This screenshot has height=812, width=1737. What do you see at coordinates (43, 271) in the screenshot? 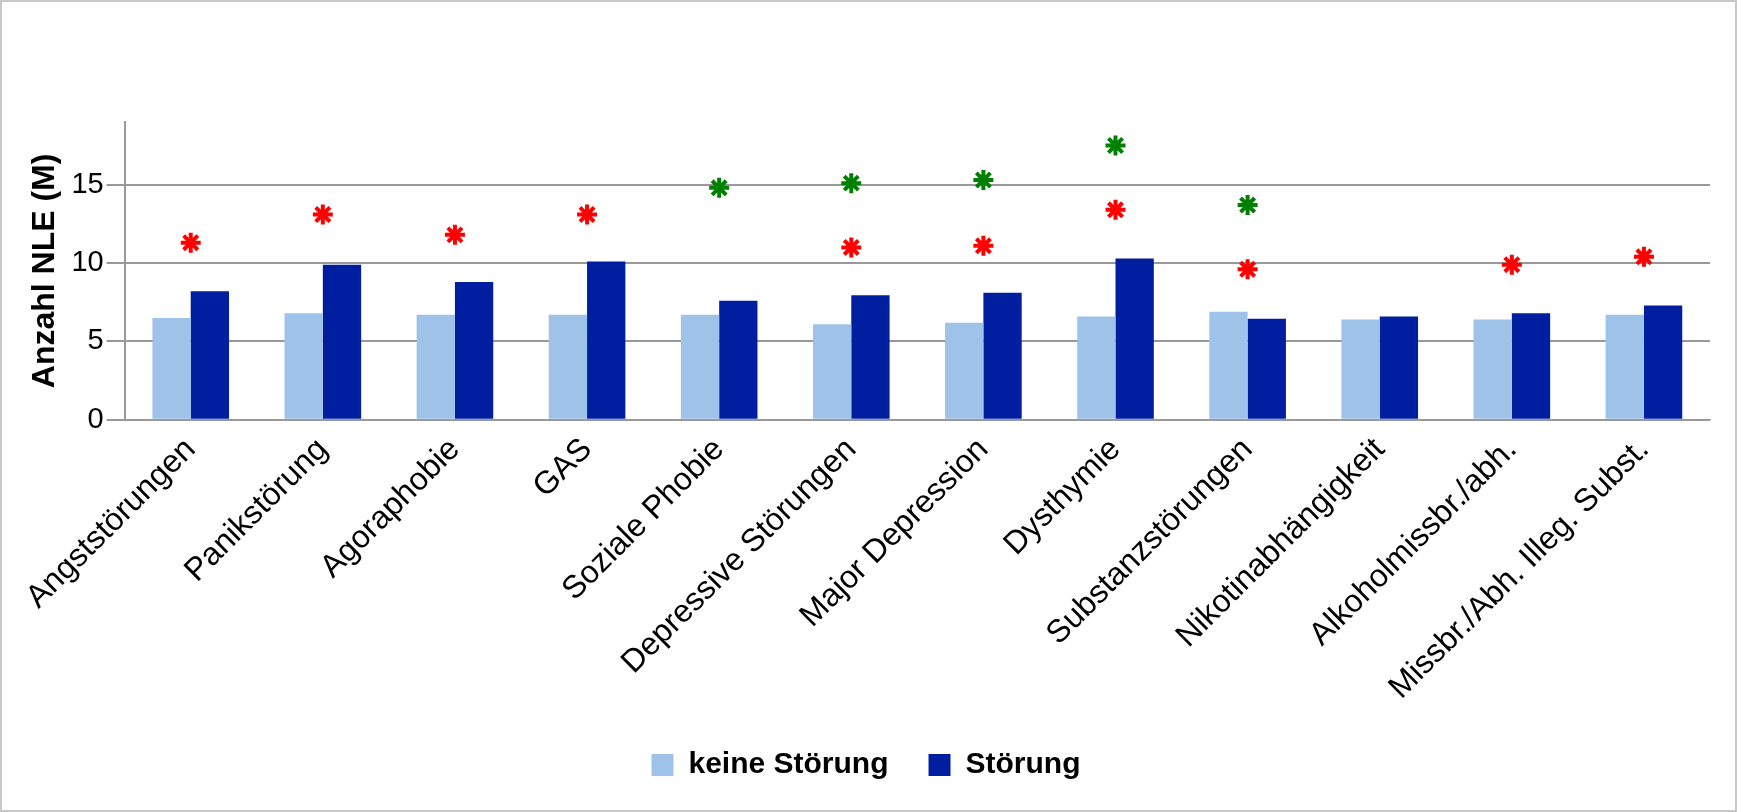
I see `y-axis-title: Anzahl NLE (M)` at bounding box center [43, 271].